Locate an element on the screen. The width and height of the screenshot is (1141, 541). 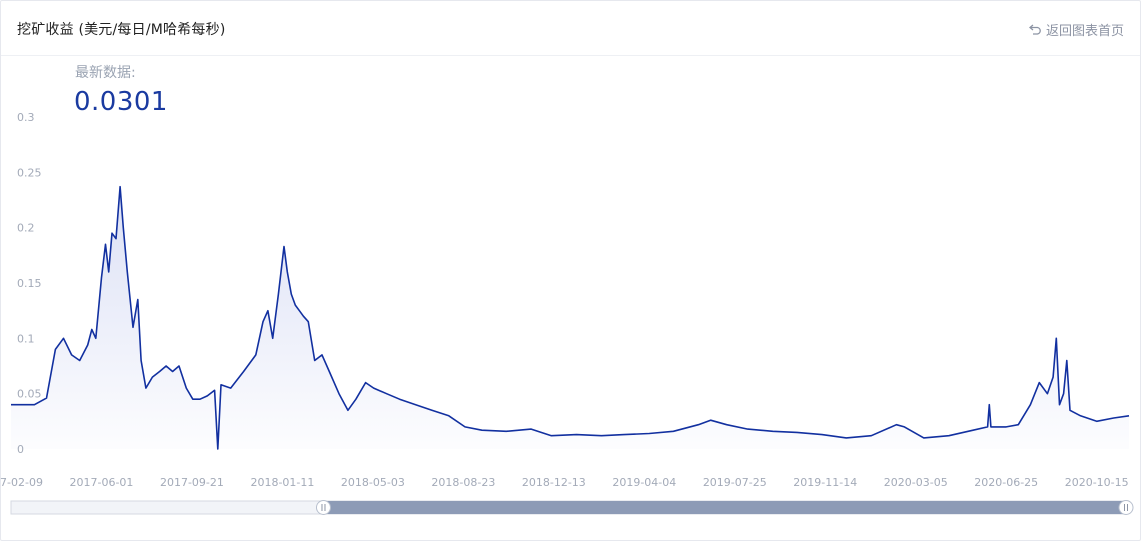
panel-header: 挖矿收益 (美元/每日/M哈希每秒) 返回图表首页 is located at coordinates (570, 28).